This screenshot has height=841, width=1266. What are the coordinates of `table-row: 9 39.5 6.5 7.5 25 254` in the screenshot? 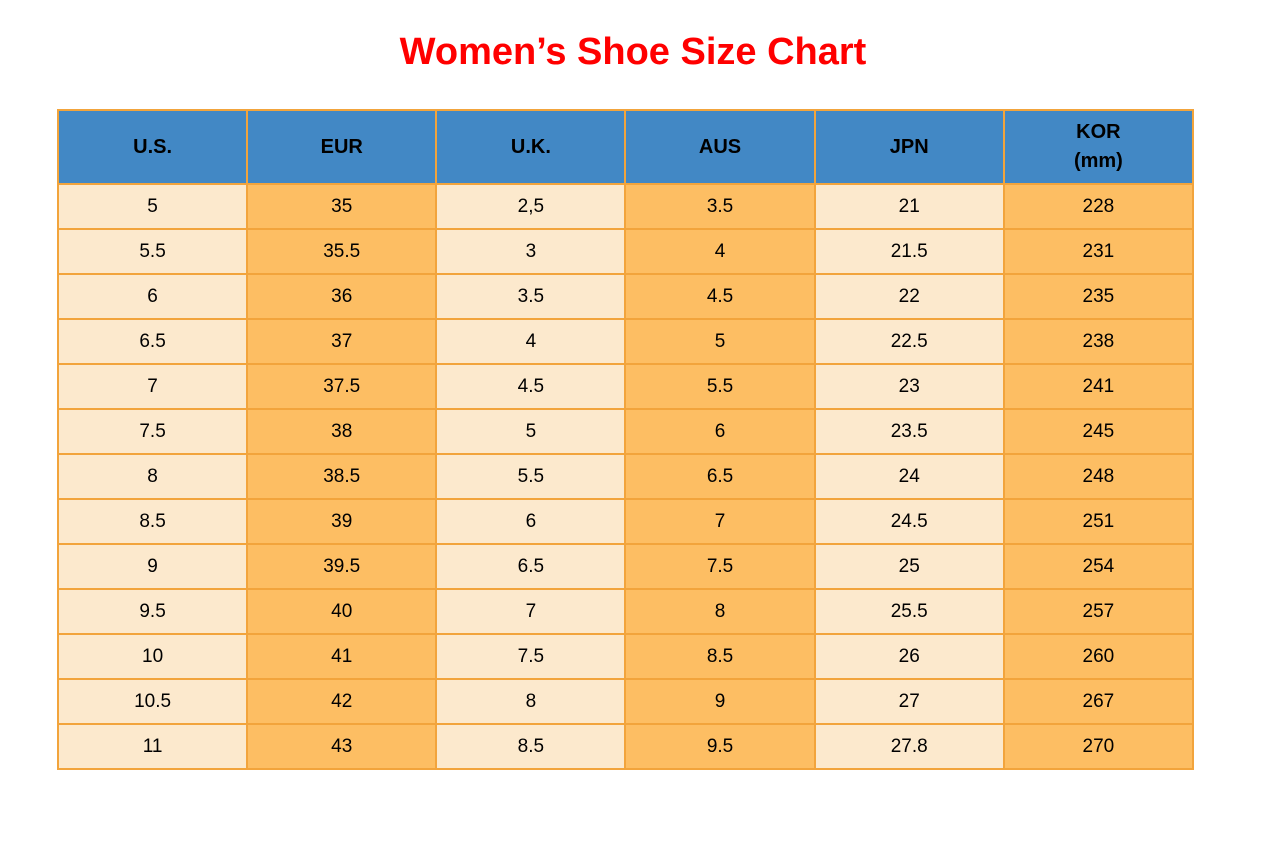 It's located at (625, 566).